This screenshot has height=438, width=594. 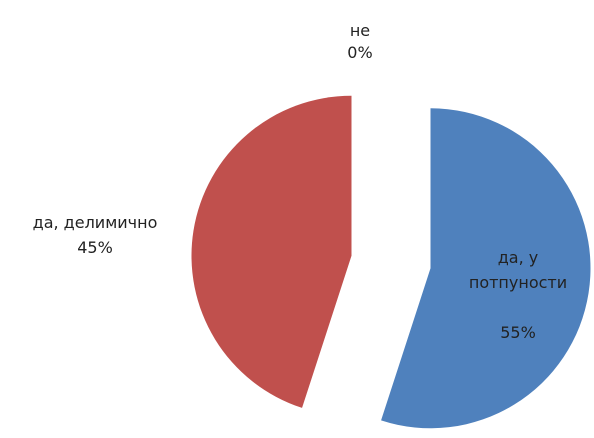 I want to click on category-label: да, у потпуности, so click(x=518, y=270).